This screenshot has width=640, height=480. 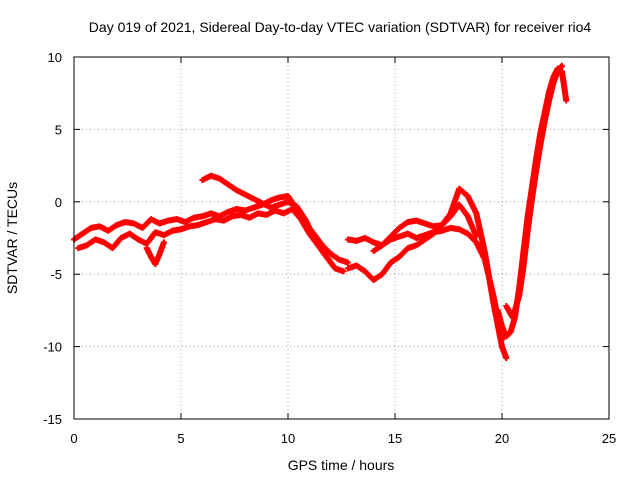 What do you see at coordinates (12, 238) in the screenshot?
I see `y-axis-label: SDTVAR / TECUs` at bounding box center [12, 238].